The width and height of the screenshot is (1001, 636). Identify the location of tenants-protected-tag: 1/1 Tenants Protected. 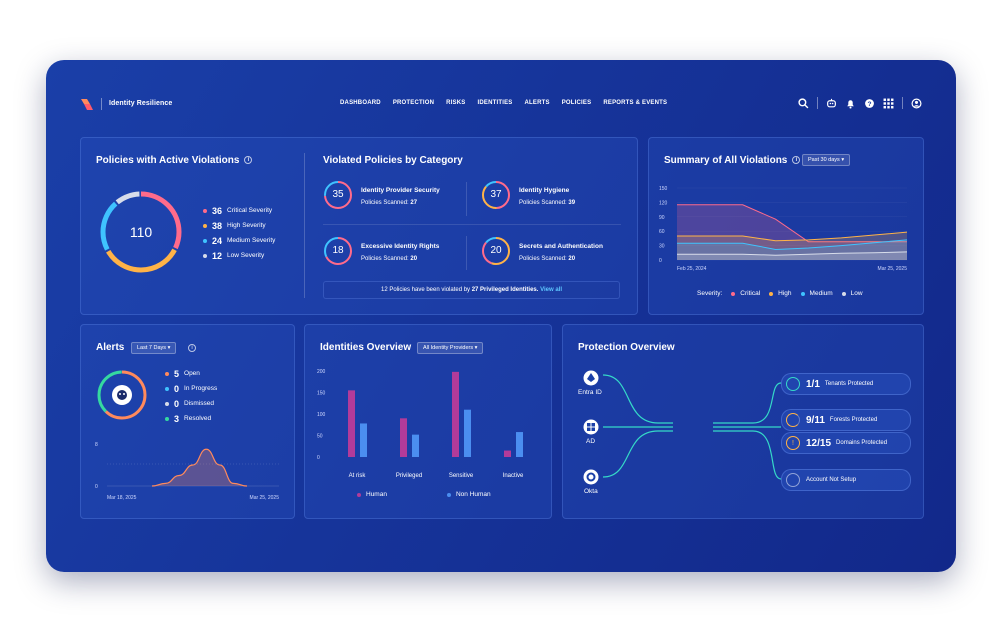
(846, 384).